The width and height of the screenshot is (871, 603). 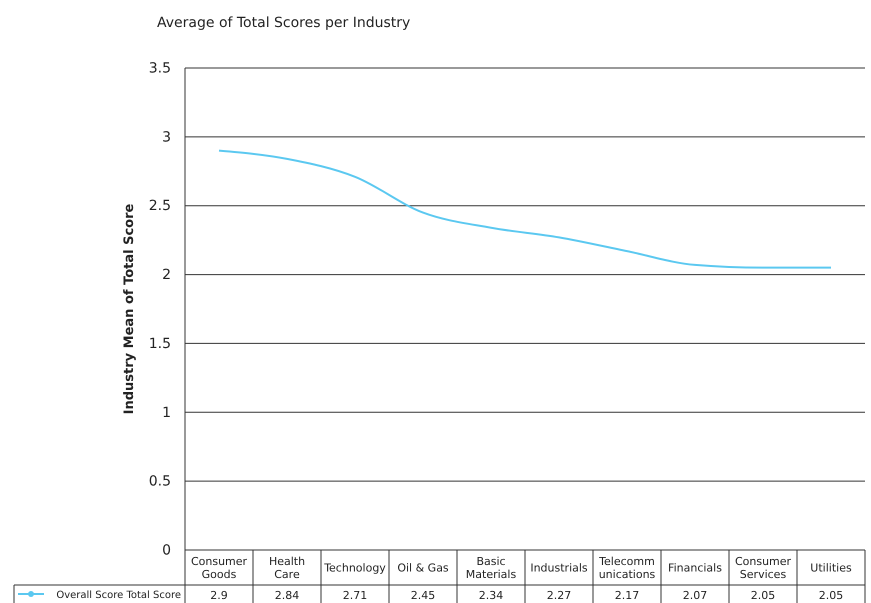 I want to click on y-tick-label: 0, so click(x=166, y=550).